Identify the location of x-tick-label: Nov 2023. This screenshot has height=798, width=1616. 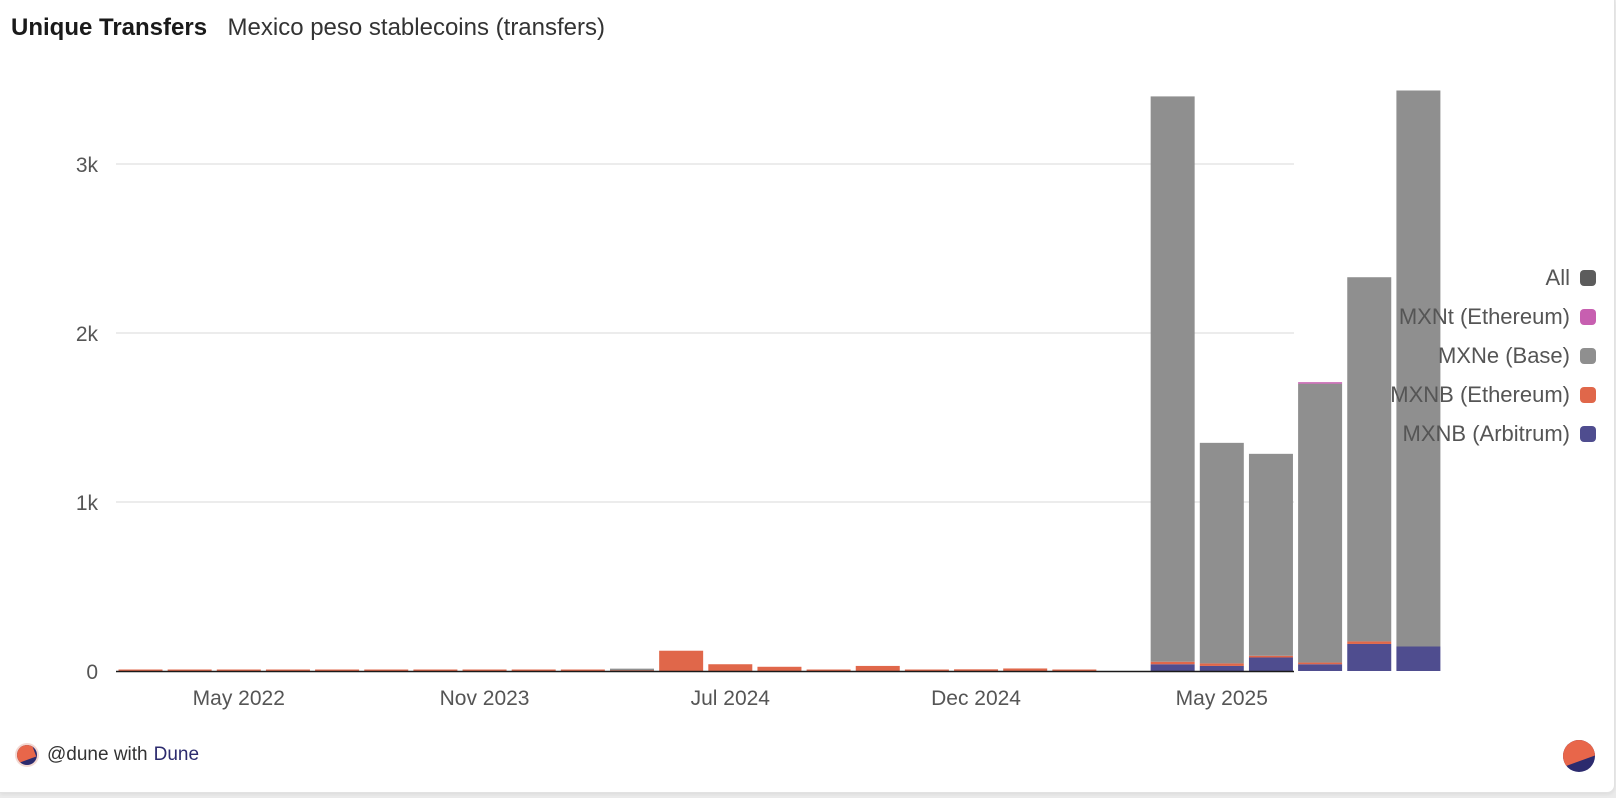
(485, 698).